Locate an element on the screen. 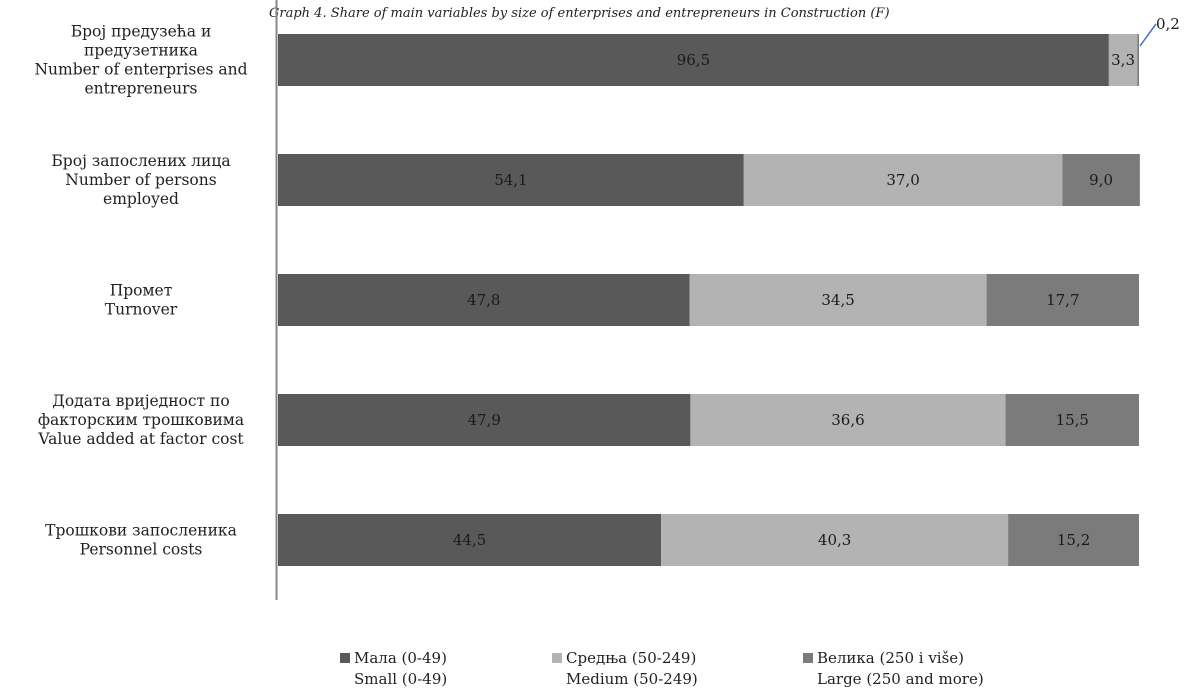 This screenshot has height=691, width=1185. data-label: 15,5 is located at coordinates (1072, 420).